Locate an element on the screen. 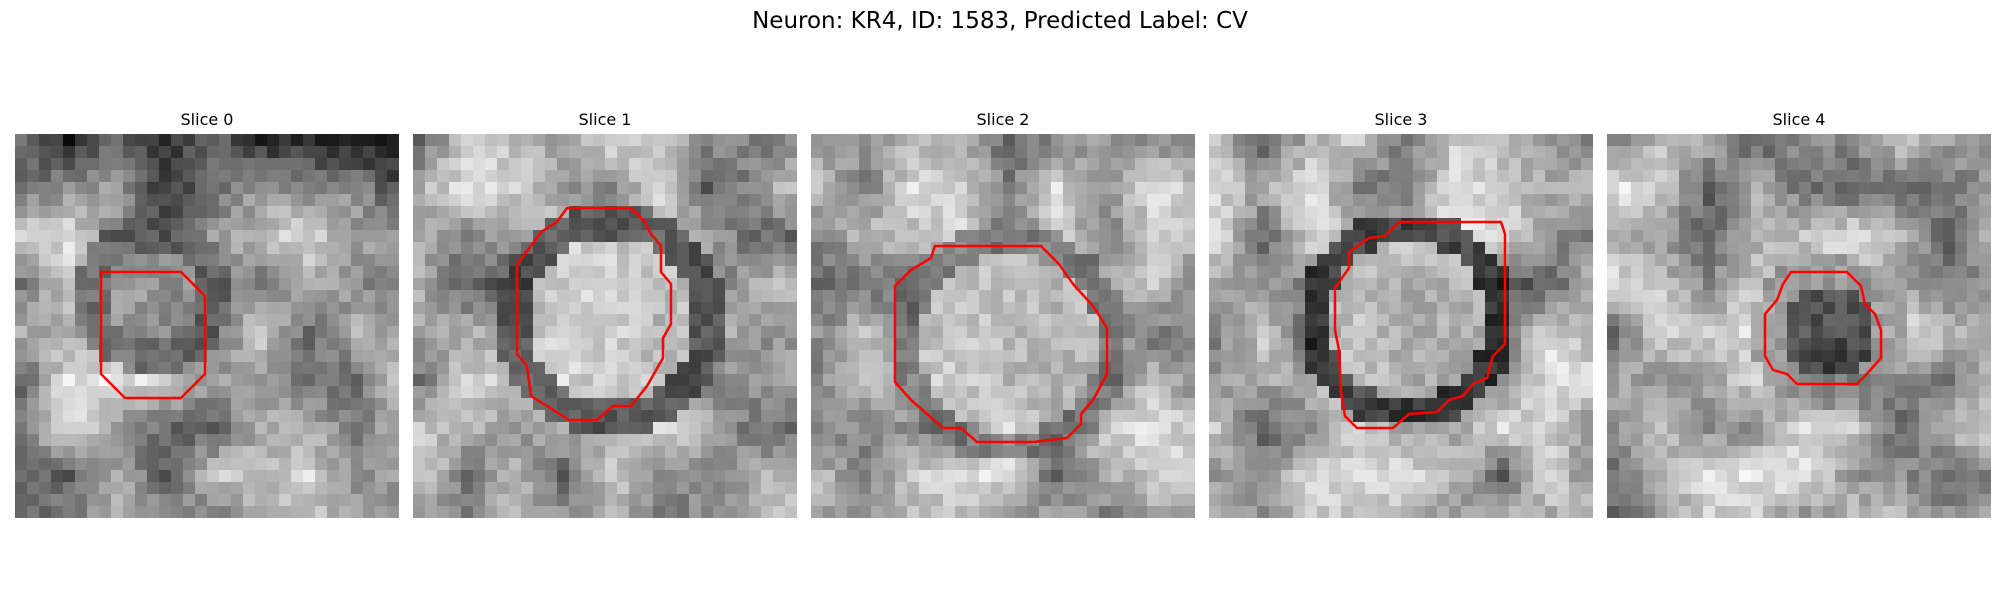 The width and height of the screenshot is (2000, 600). slice-panel-0: Slice 0 is located at coordinates (207, 313).